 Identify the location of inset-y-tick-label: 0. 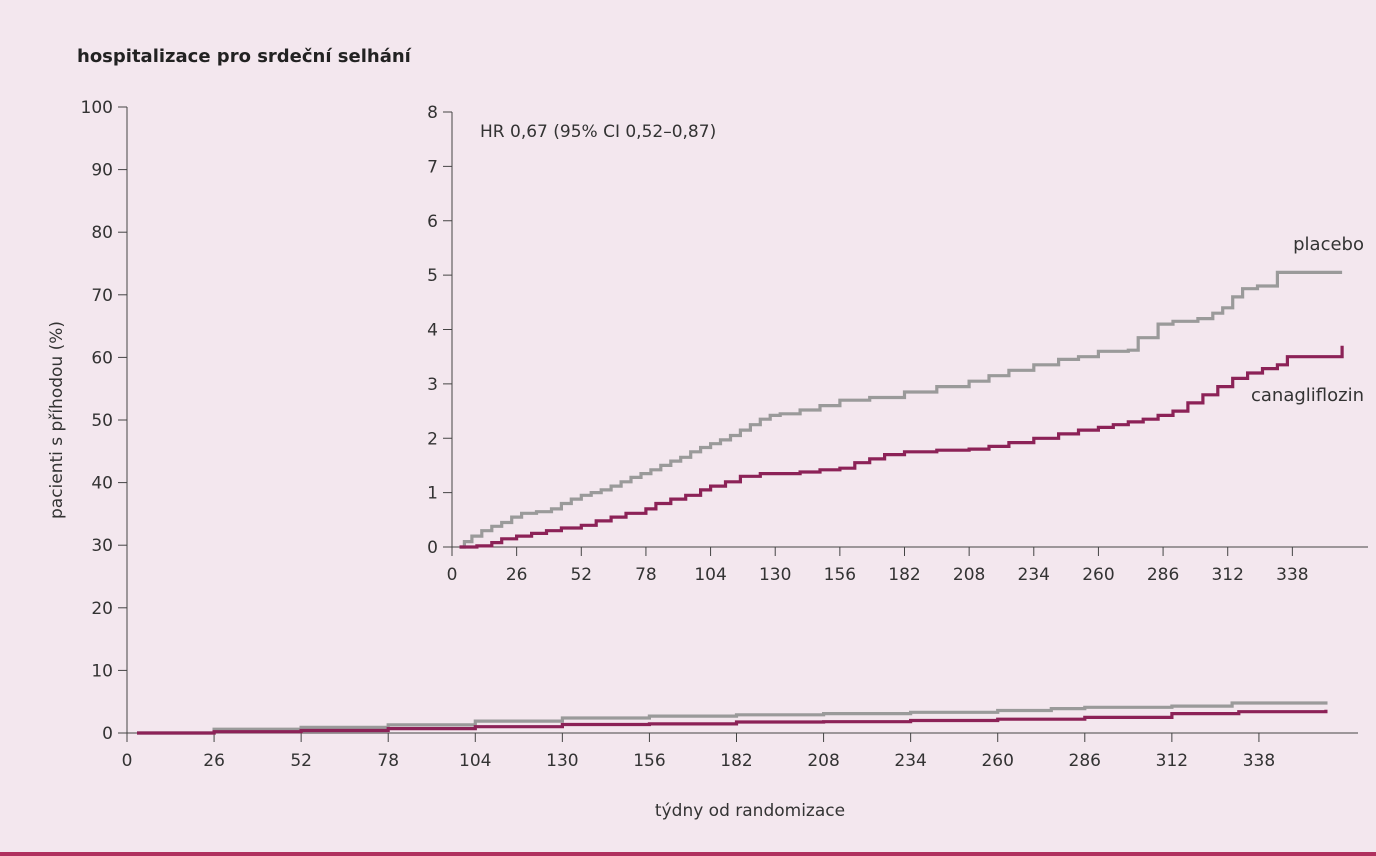
(432, 548).